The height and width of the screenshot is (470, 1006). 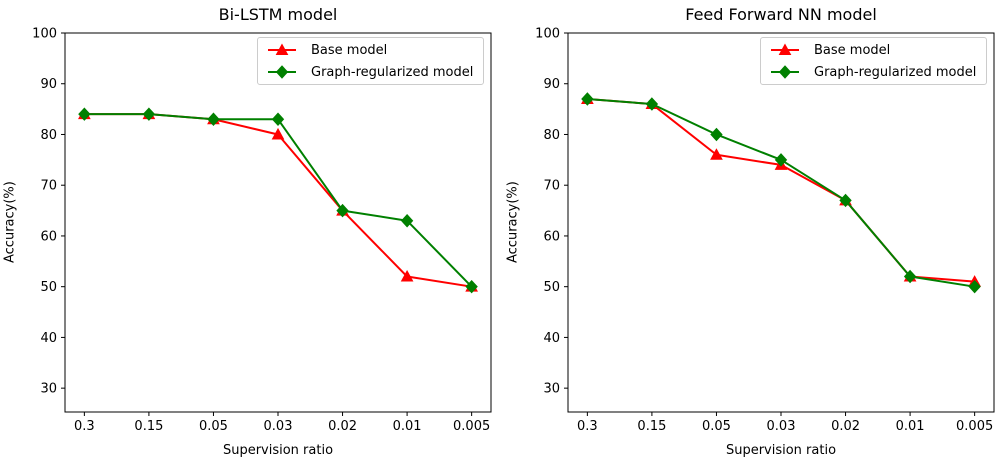 What do you see at coordinates (278, 14) in the screenshot?
I see `chart-title: Bi-LSTM model` at bounding box center [278, 14].